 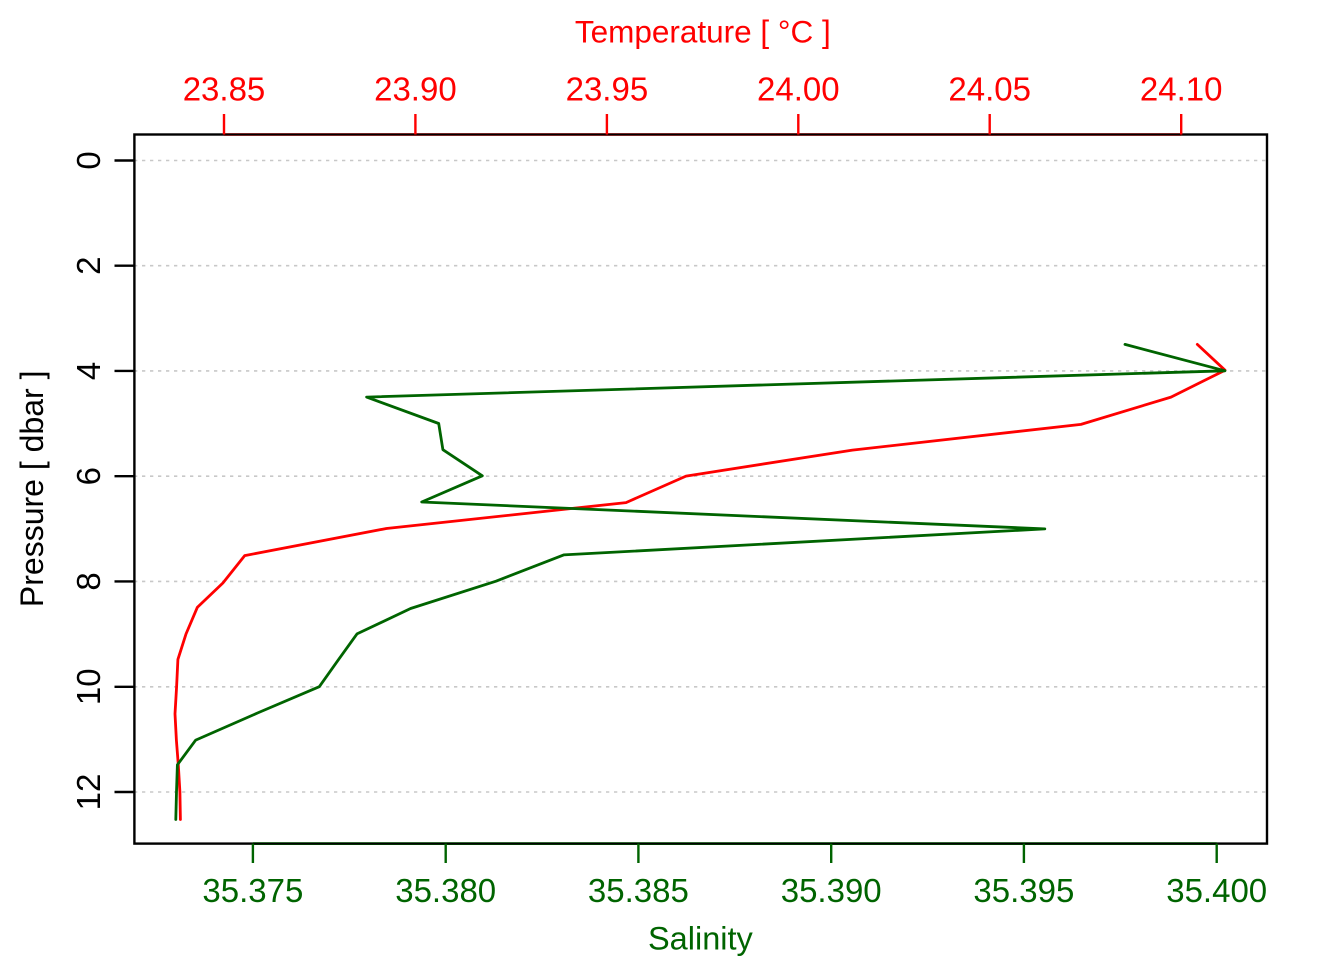 What do you see at coordinates (252, 890) in the screenshot?
I see `svg-text: 35.375` at bounding box center [252, 890].